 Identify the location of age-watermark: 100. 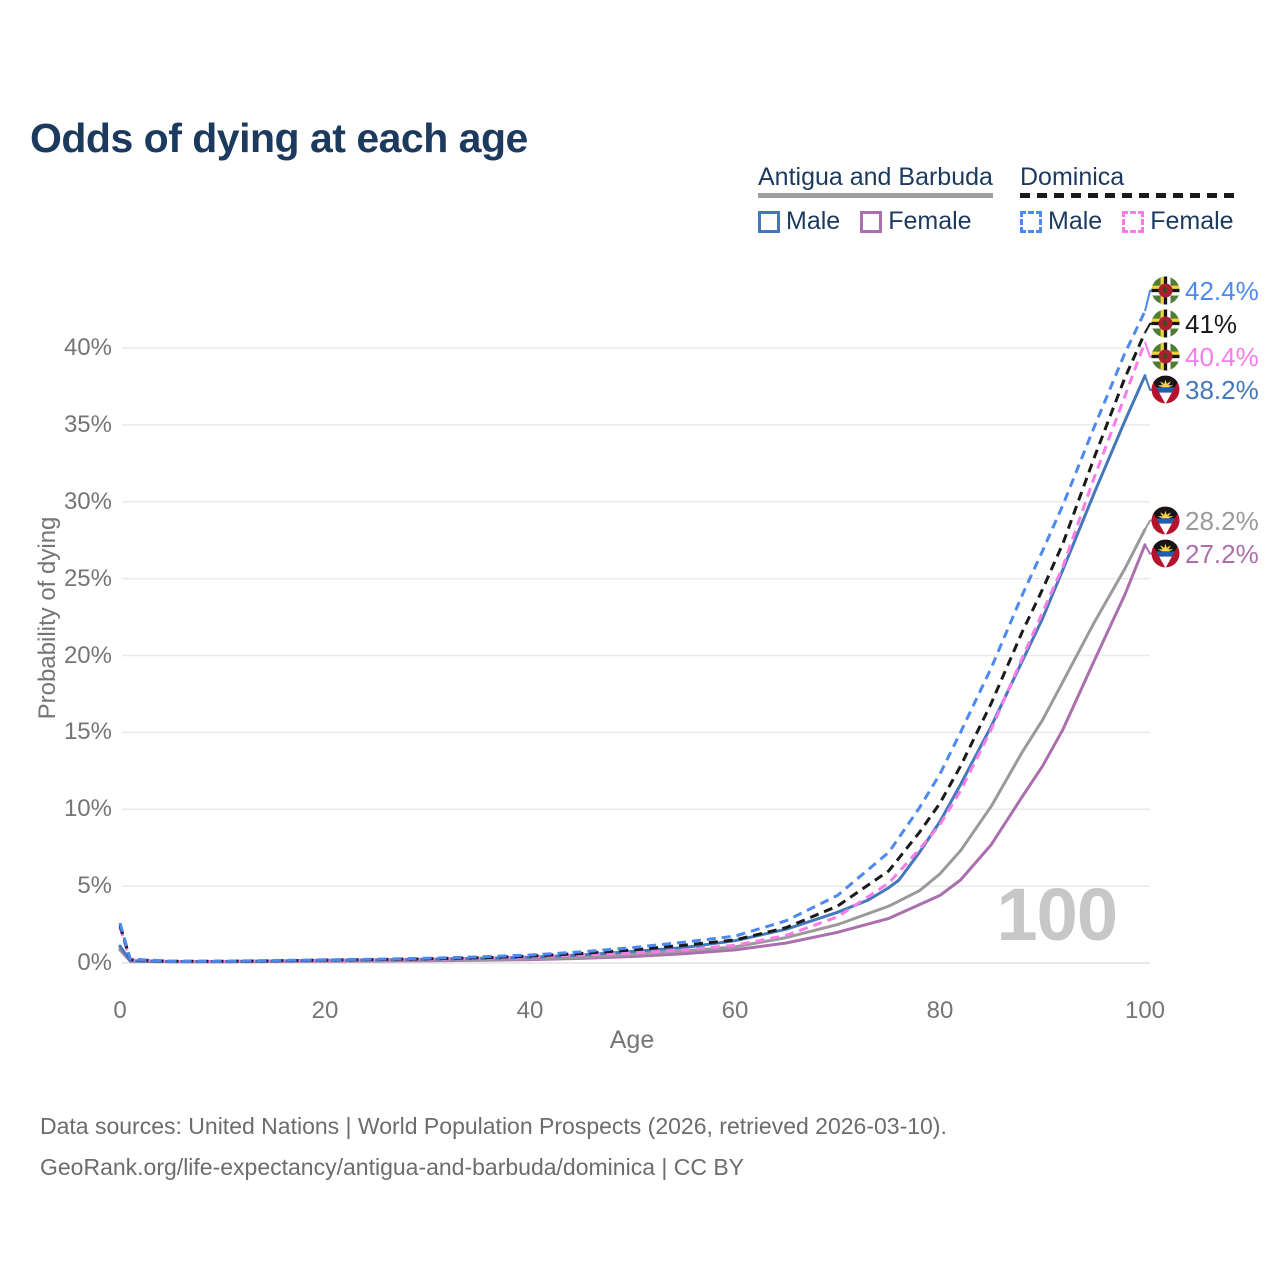
(1057, 914).